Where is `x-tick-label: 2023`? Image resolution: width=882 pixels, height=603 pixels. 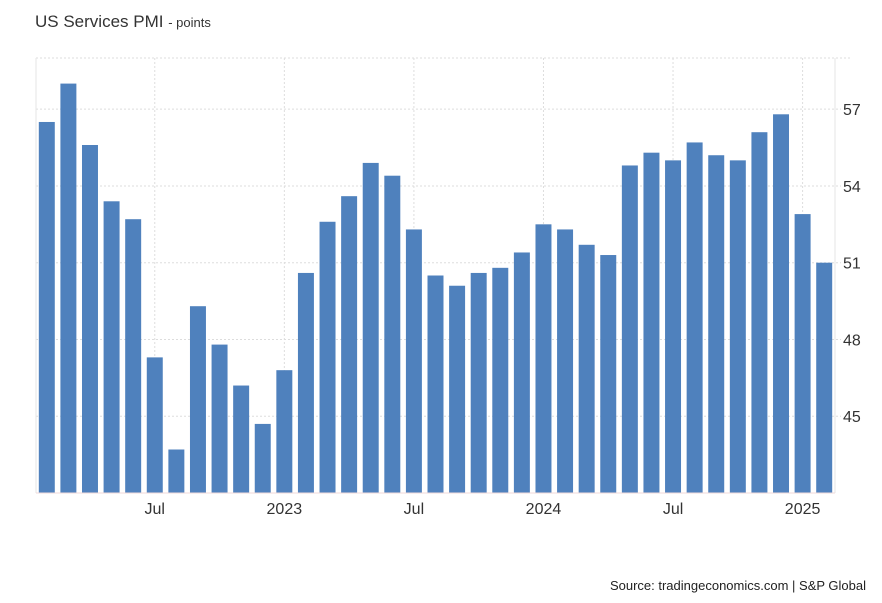
x-tick-label: 2023 is located at coordinates (285, 509).